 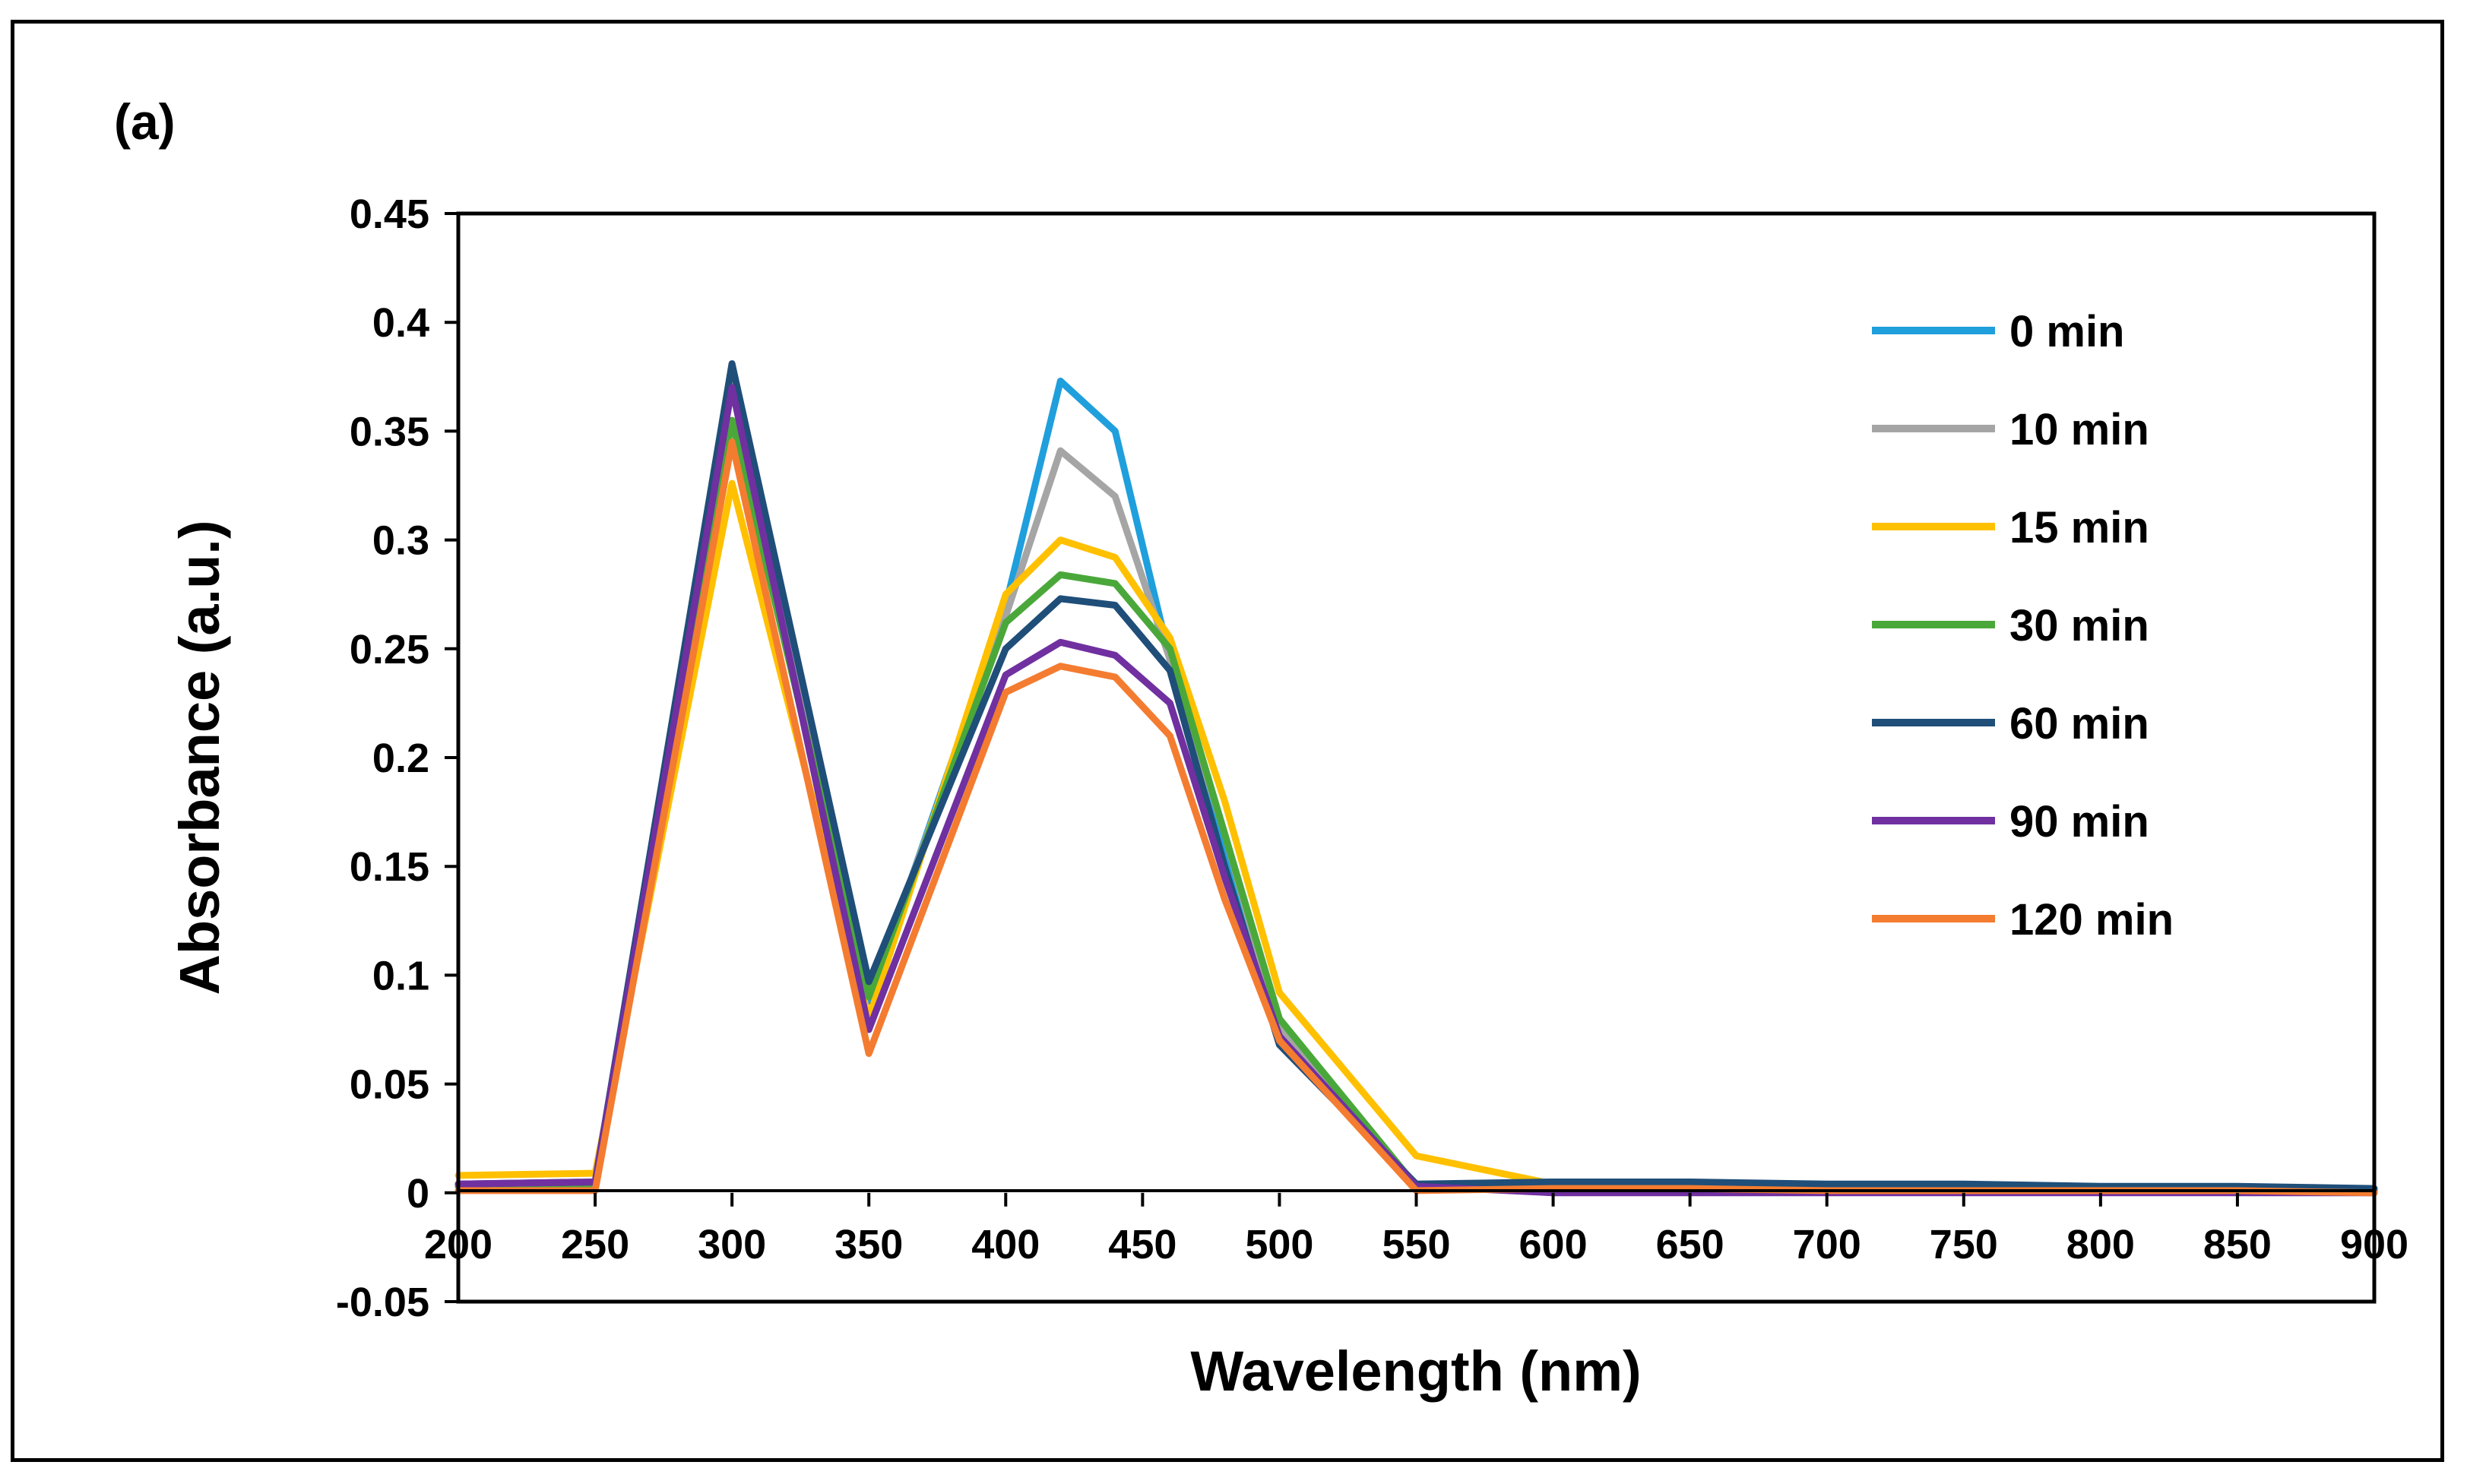 What do you see at coordinates (418, 1194) in the screenshot?
I see `y-tick-label: 0` at bounding box center [418, 1194].